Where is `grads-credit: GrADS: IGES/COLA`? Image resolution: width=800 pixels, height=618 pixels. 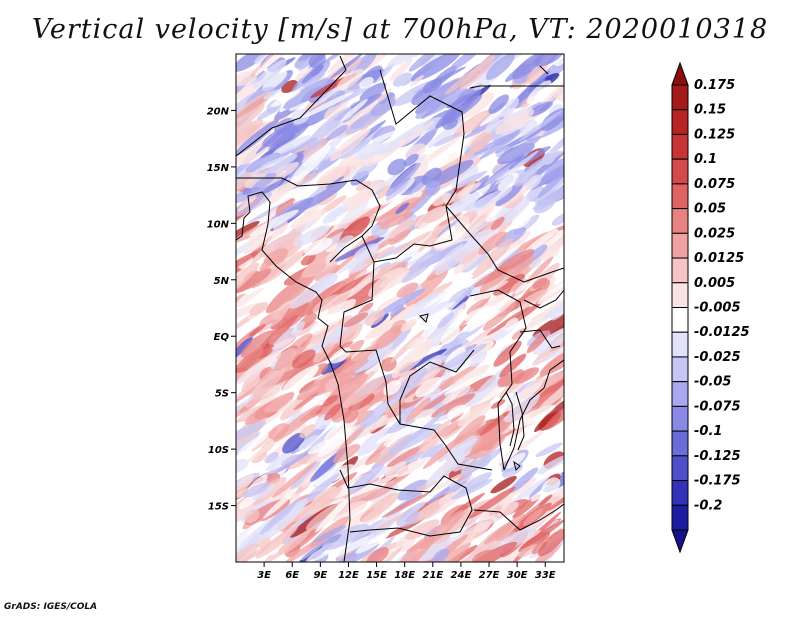
grads-credit: GrADS: IGES/COLA is located at coordinates (51, 607).